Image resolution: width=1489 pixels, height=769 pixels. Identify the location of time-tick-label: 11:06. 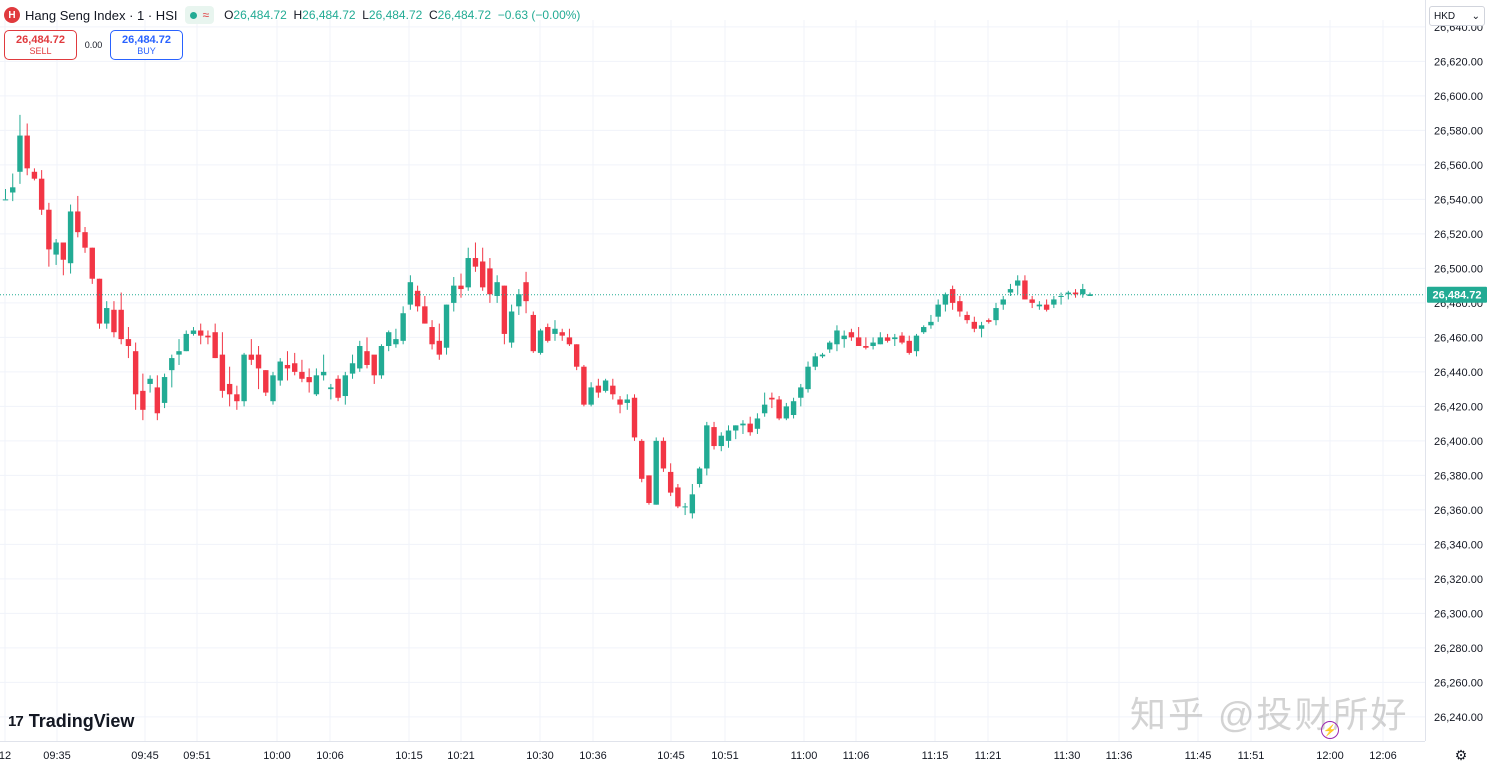
(856, 756).